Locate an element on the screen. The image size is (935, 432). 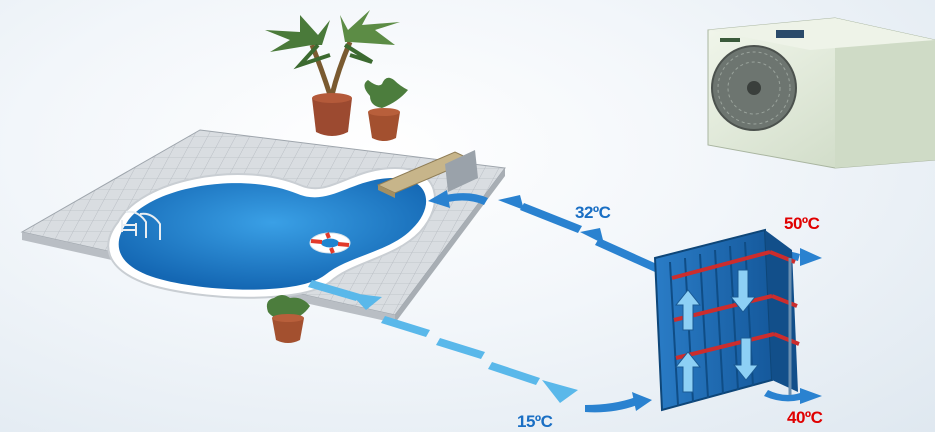
diving-board-icon is located at coordinates (427, 174).